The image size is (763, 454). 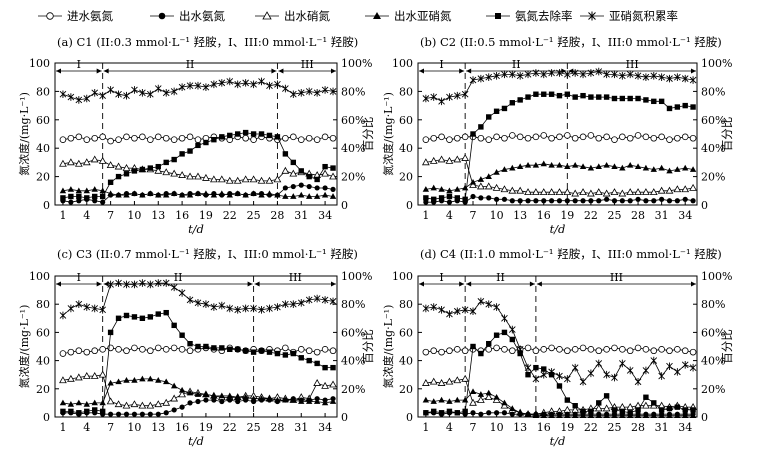 What do you see at coordinates (99, 71) in the screenshot?
I see `stage-arrow-head-right` at bounding box center [99, 71].